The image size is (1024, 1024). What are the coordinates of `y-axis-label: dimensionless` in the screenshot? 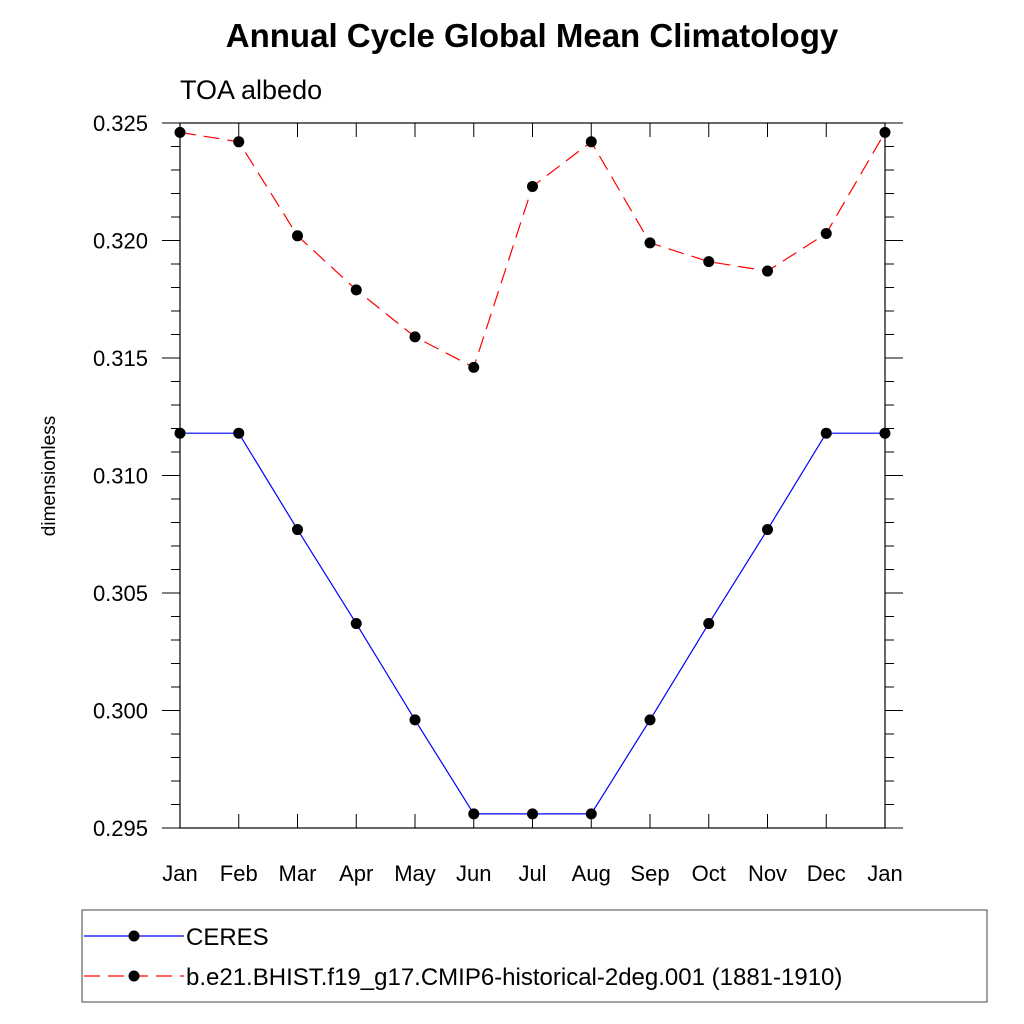 It's located at (49, 476).